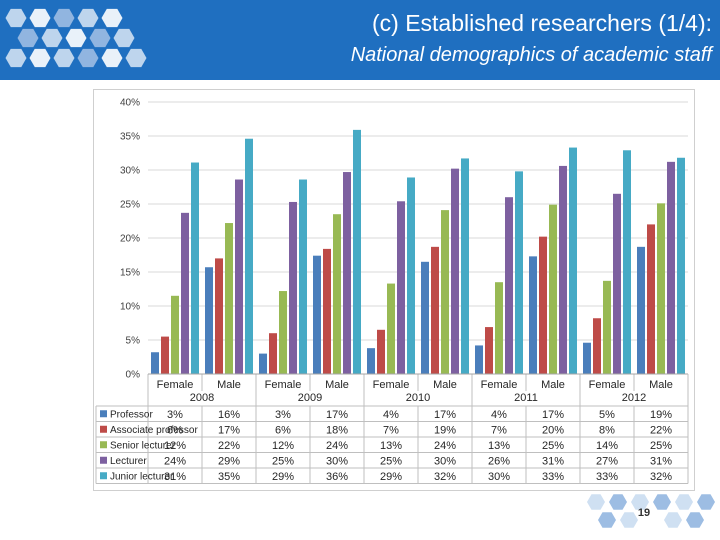  I want to click on x-group-label: 2009, so click(310, 398).